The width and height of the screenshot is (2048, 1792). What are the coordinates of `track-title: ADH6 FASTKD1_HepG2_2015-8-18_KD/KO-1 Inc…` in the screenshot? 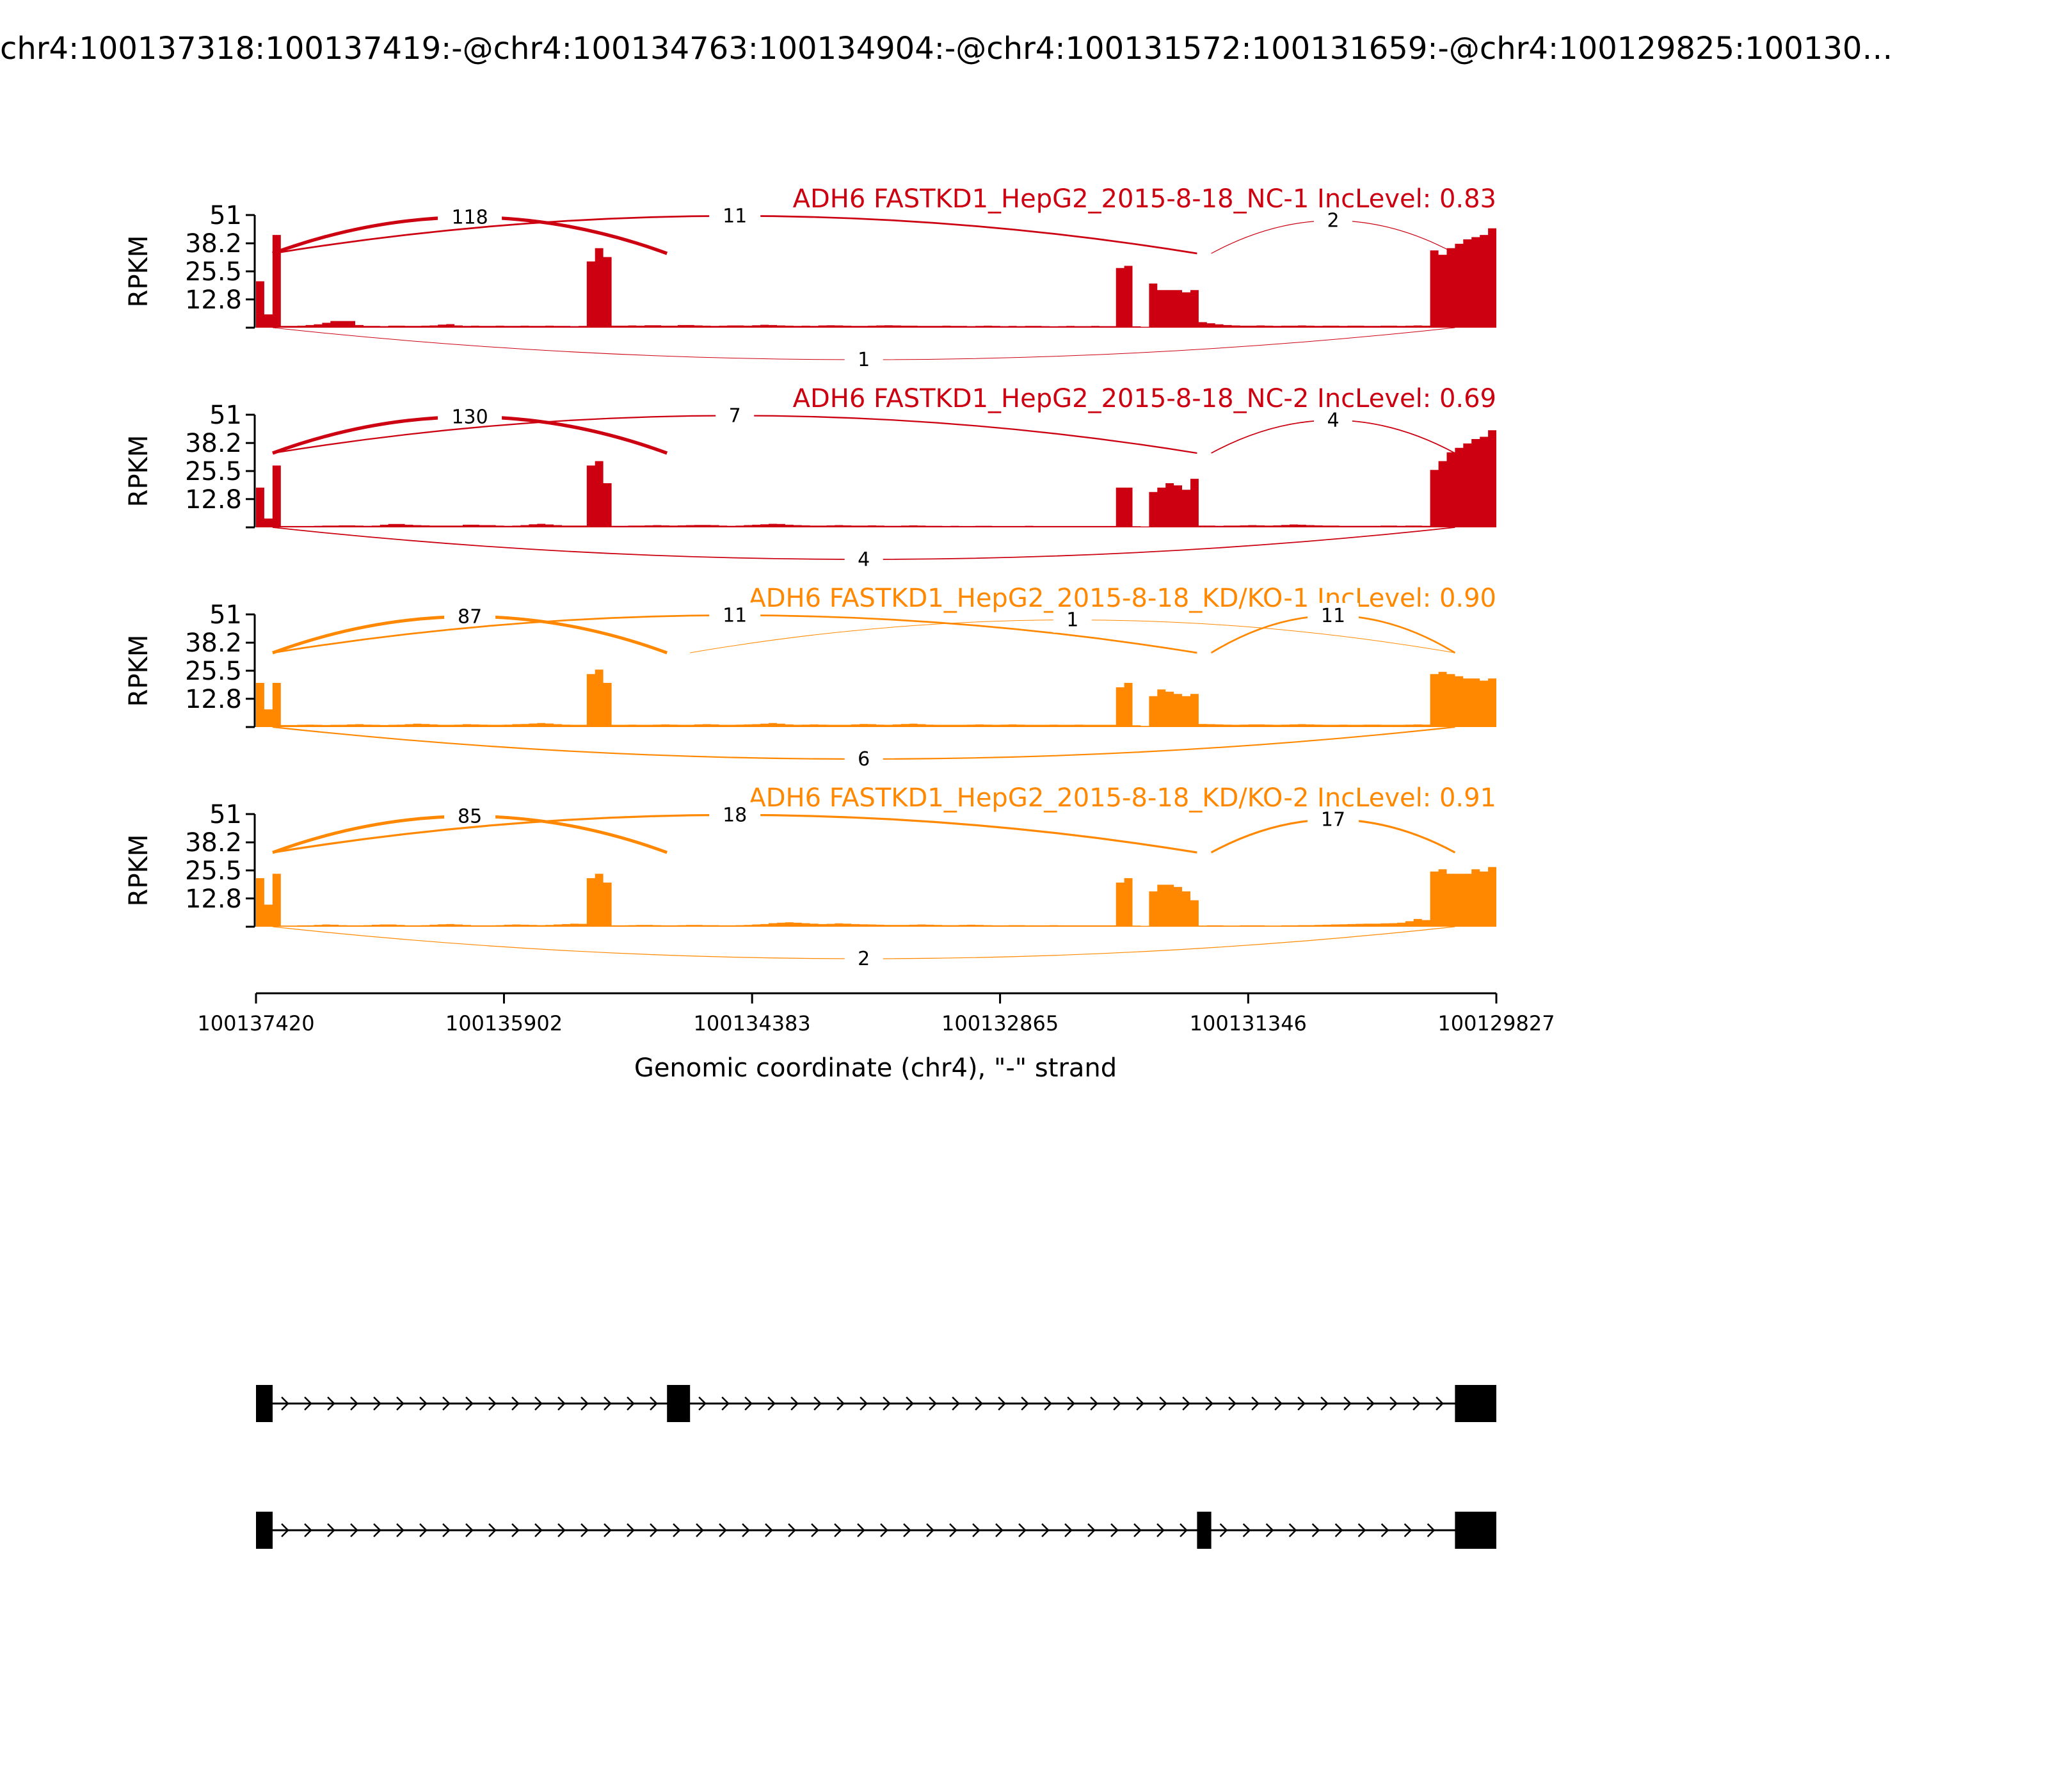 It's located at (1122, 598).